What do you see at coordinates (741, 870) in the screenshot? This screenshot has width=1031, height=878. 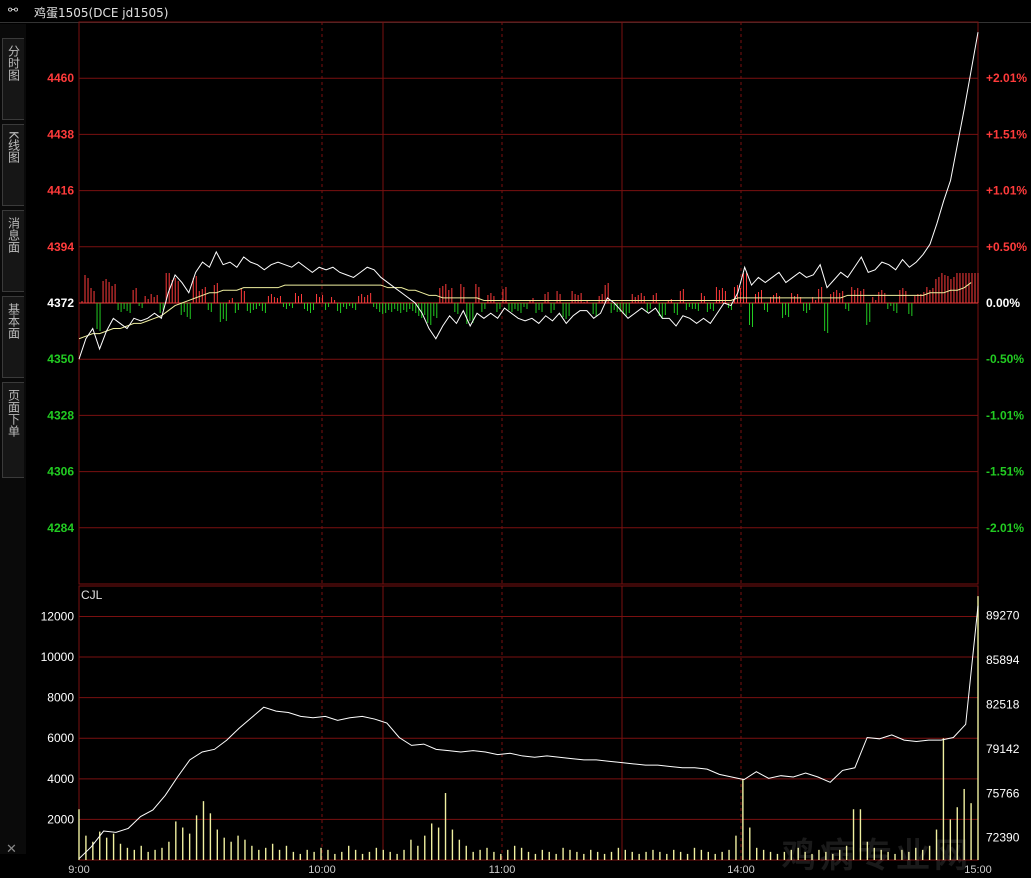 I see `time-tick-label: 14:00` at bounding box center [741, 870].